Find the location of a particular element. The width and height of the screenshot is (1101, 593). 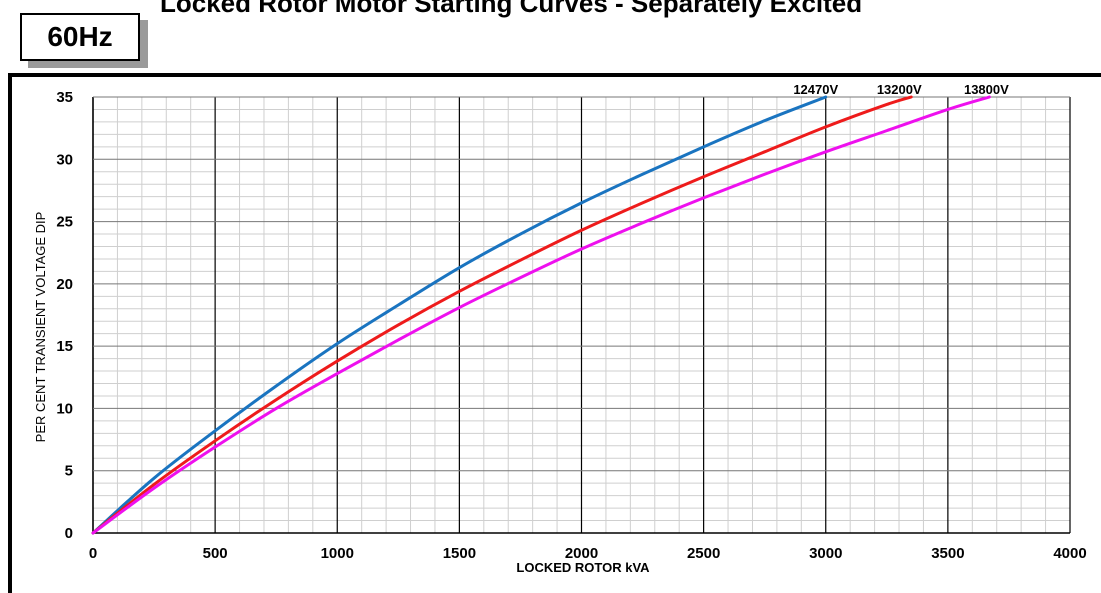

x-tick-label: 1500 is located at coordinates (459, 553).